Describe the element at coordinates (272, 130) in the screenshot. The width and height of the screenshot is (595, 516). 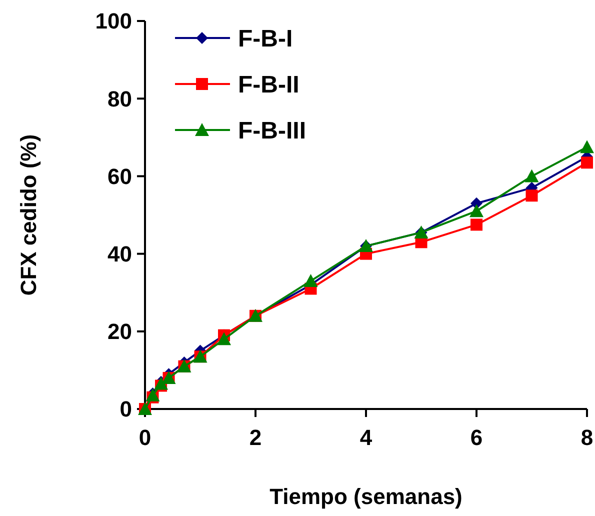
I see `legend-label: F-B-III` at that location.